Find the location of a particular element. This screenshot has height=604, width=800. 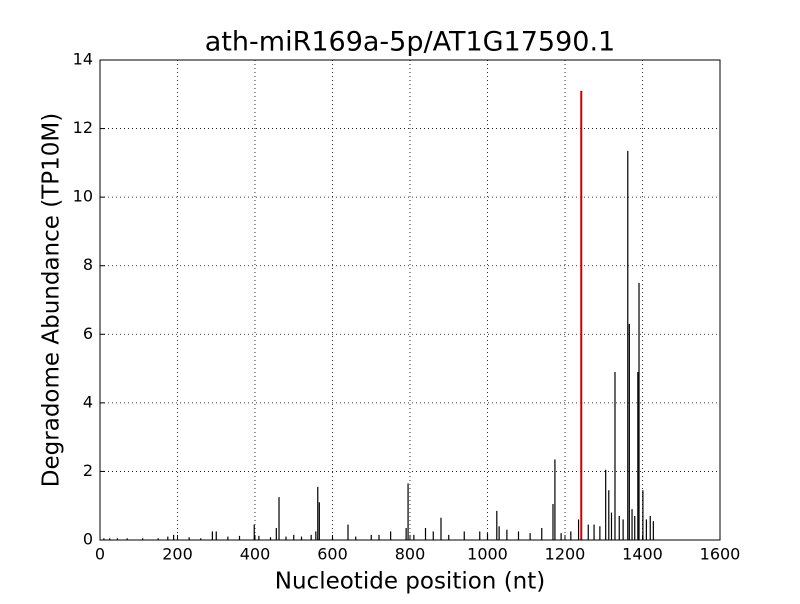

y-tick-label: 2 is located at coordinates (88, 470).